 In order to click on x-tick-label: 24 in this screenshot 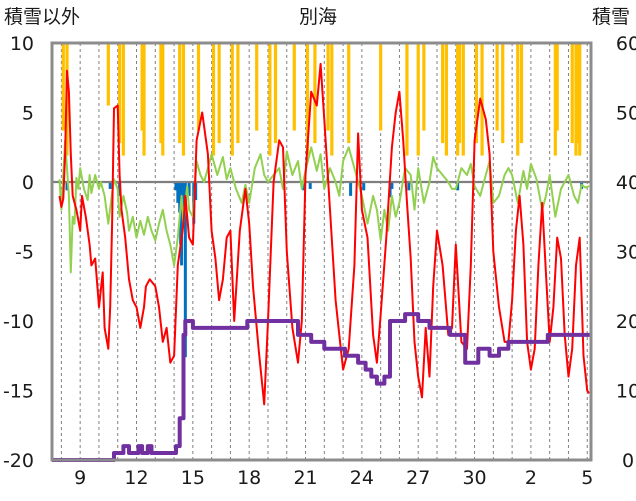, I will do `click(362, 478)`.